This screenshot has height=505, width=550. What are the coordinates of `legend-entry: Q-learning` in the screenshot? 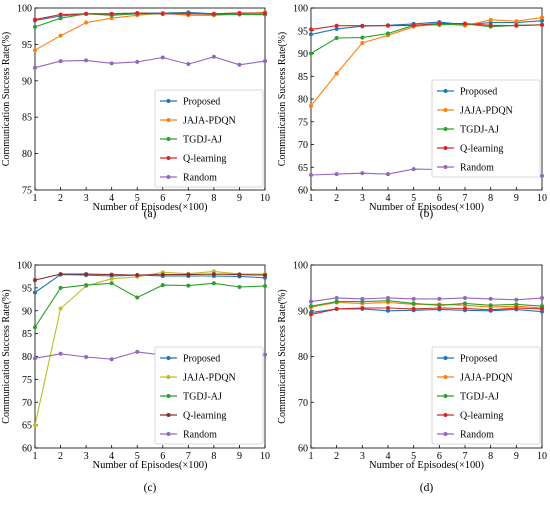 It's located at (204, 159).